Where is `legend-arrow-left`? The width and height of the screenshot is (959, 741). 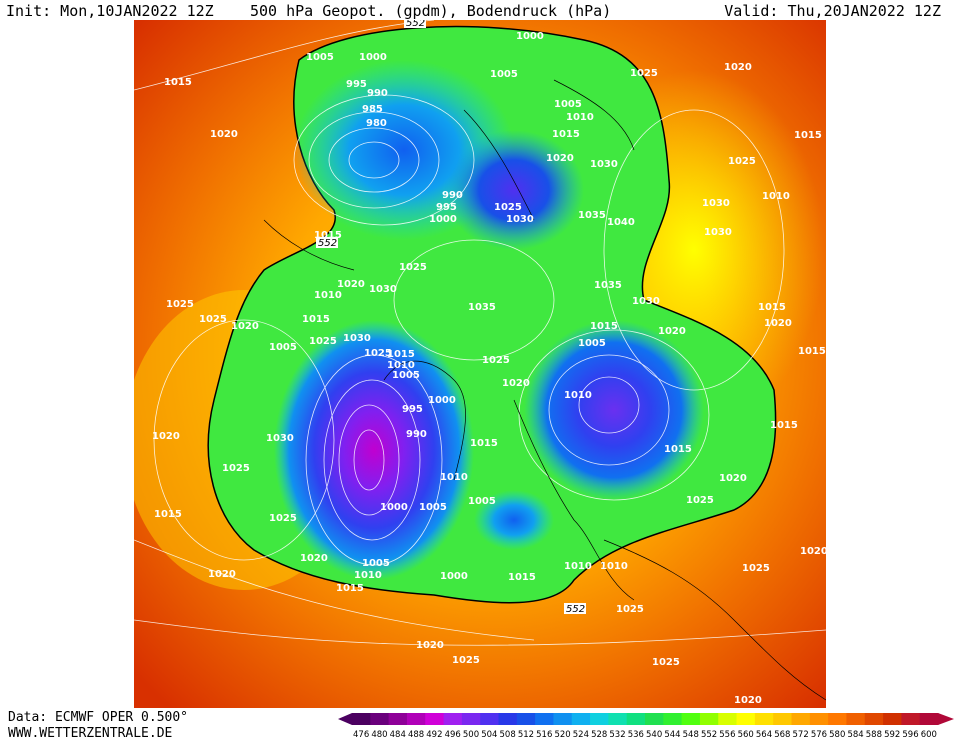
legend-arrow-left is located at coordinates (345, 719).